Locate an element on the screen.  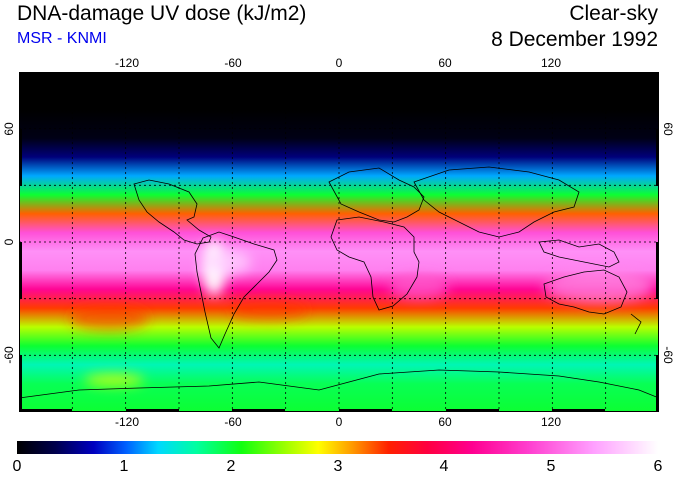
atlantic-red-patch is located at coordinates (269, 310).